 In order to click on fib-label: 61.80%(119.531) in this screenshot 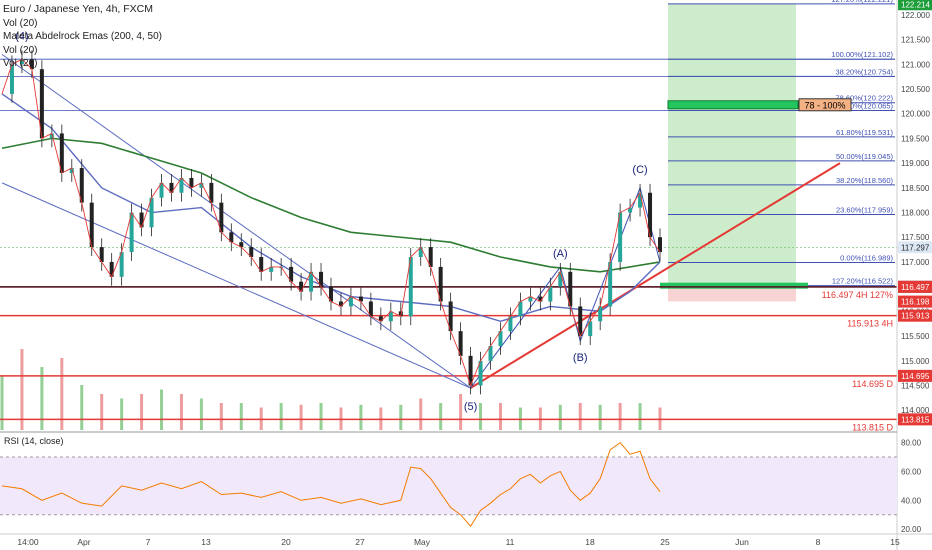, I will do `click(864, 132)`.